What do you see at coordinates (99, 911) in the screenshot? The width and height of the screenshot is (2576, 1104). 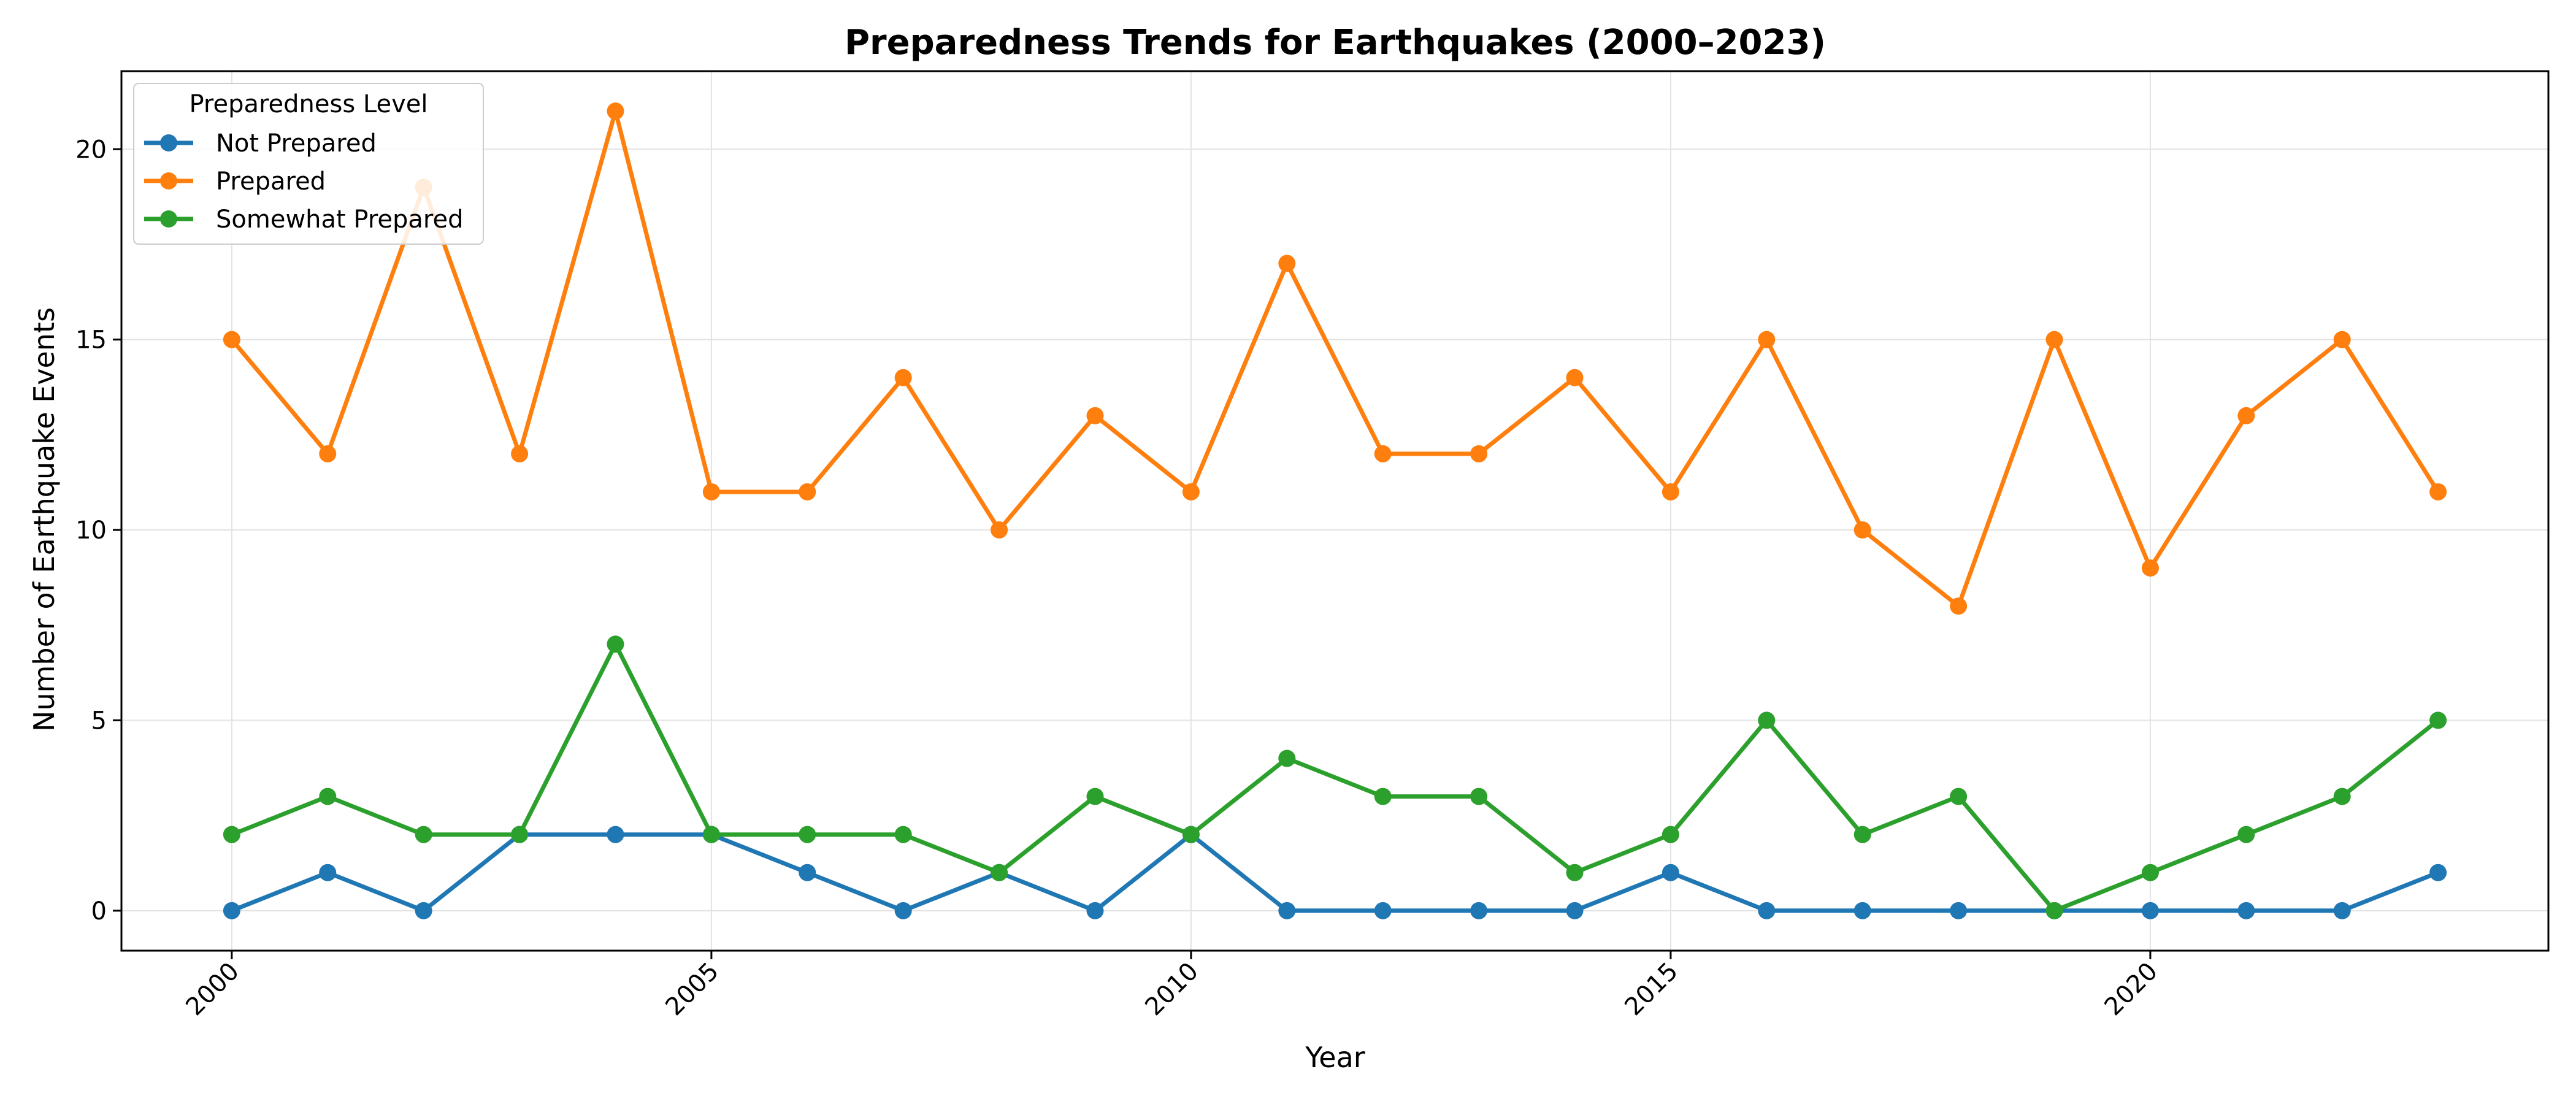 I see `y-tick-label: 0` at bounding box center [99, 911].